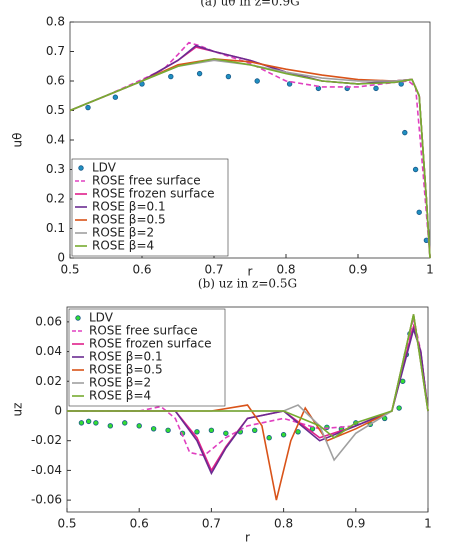 The height and width of the screenshot is (550, 474). I want to click on y-tick-label: 0.06, so click(48, 321).